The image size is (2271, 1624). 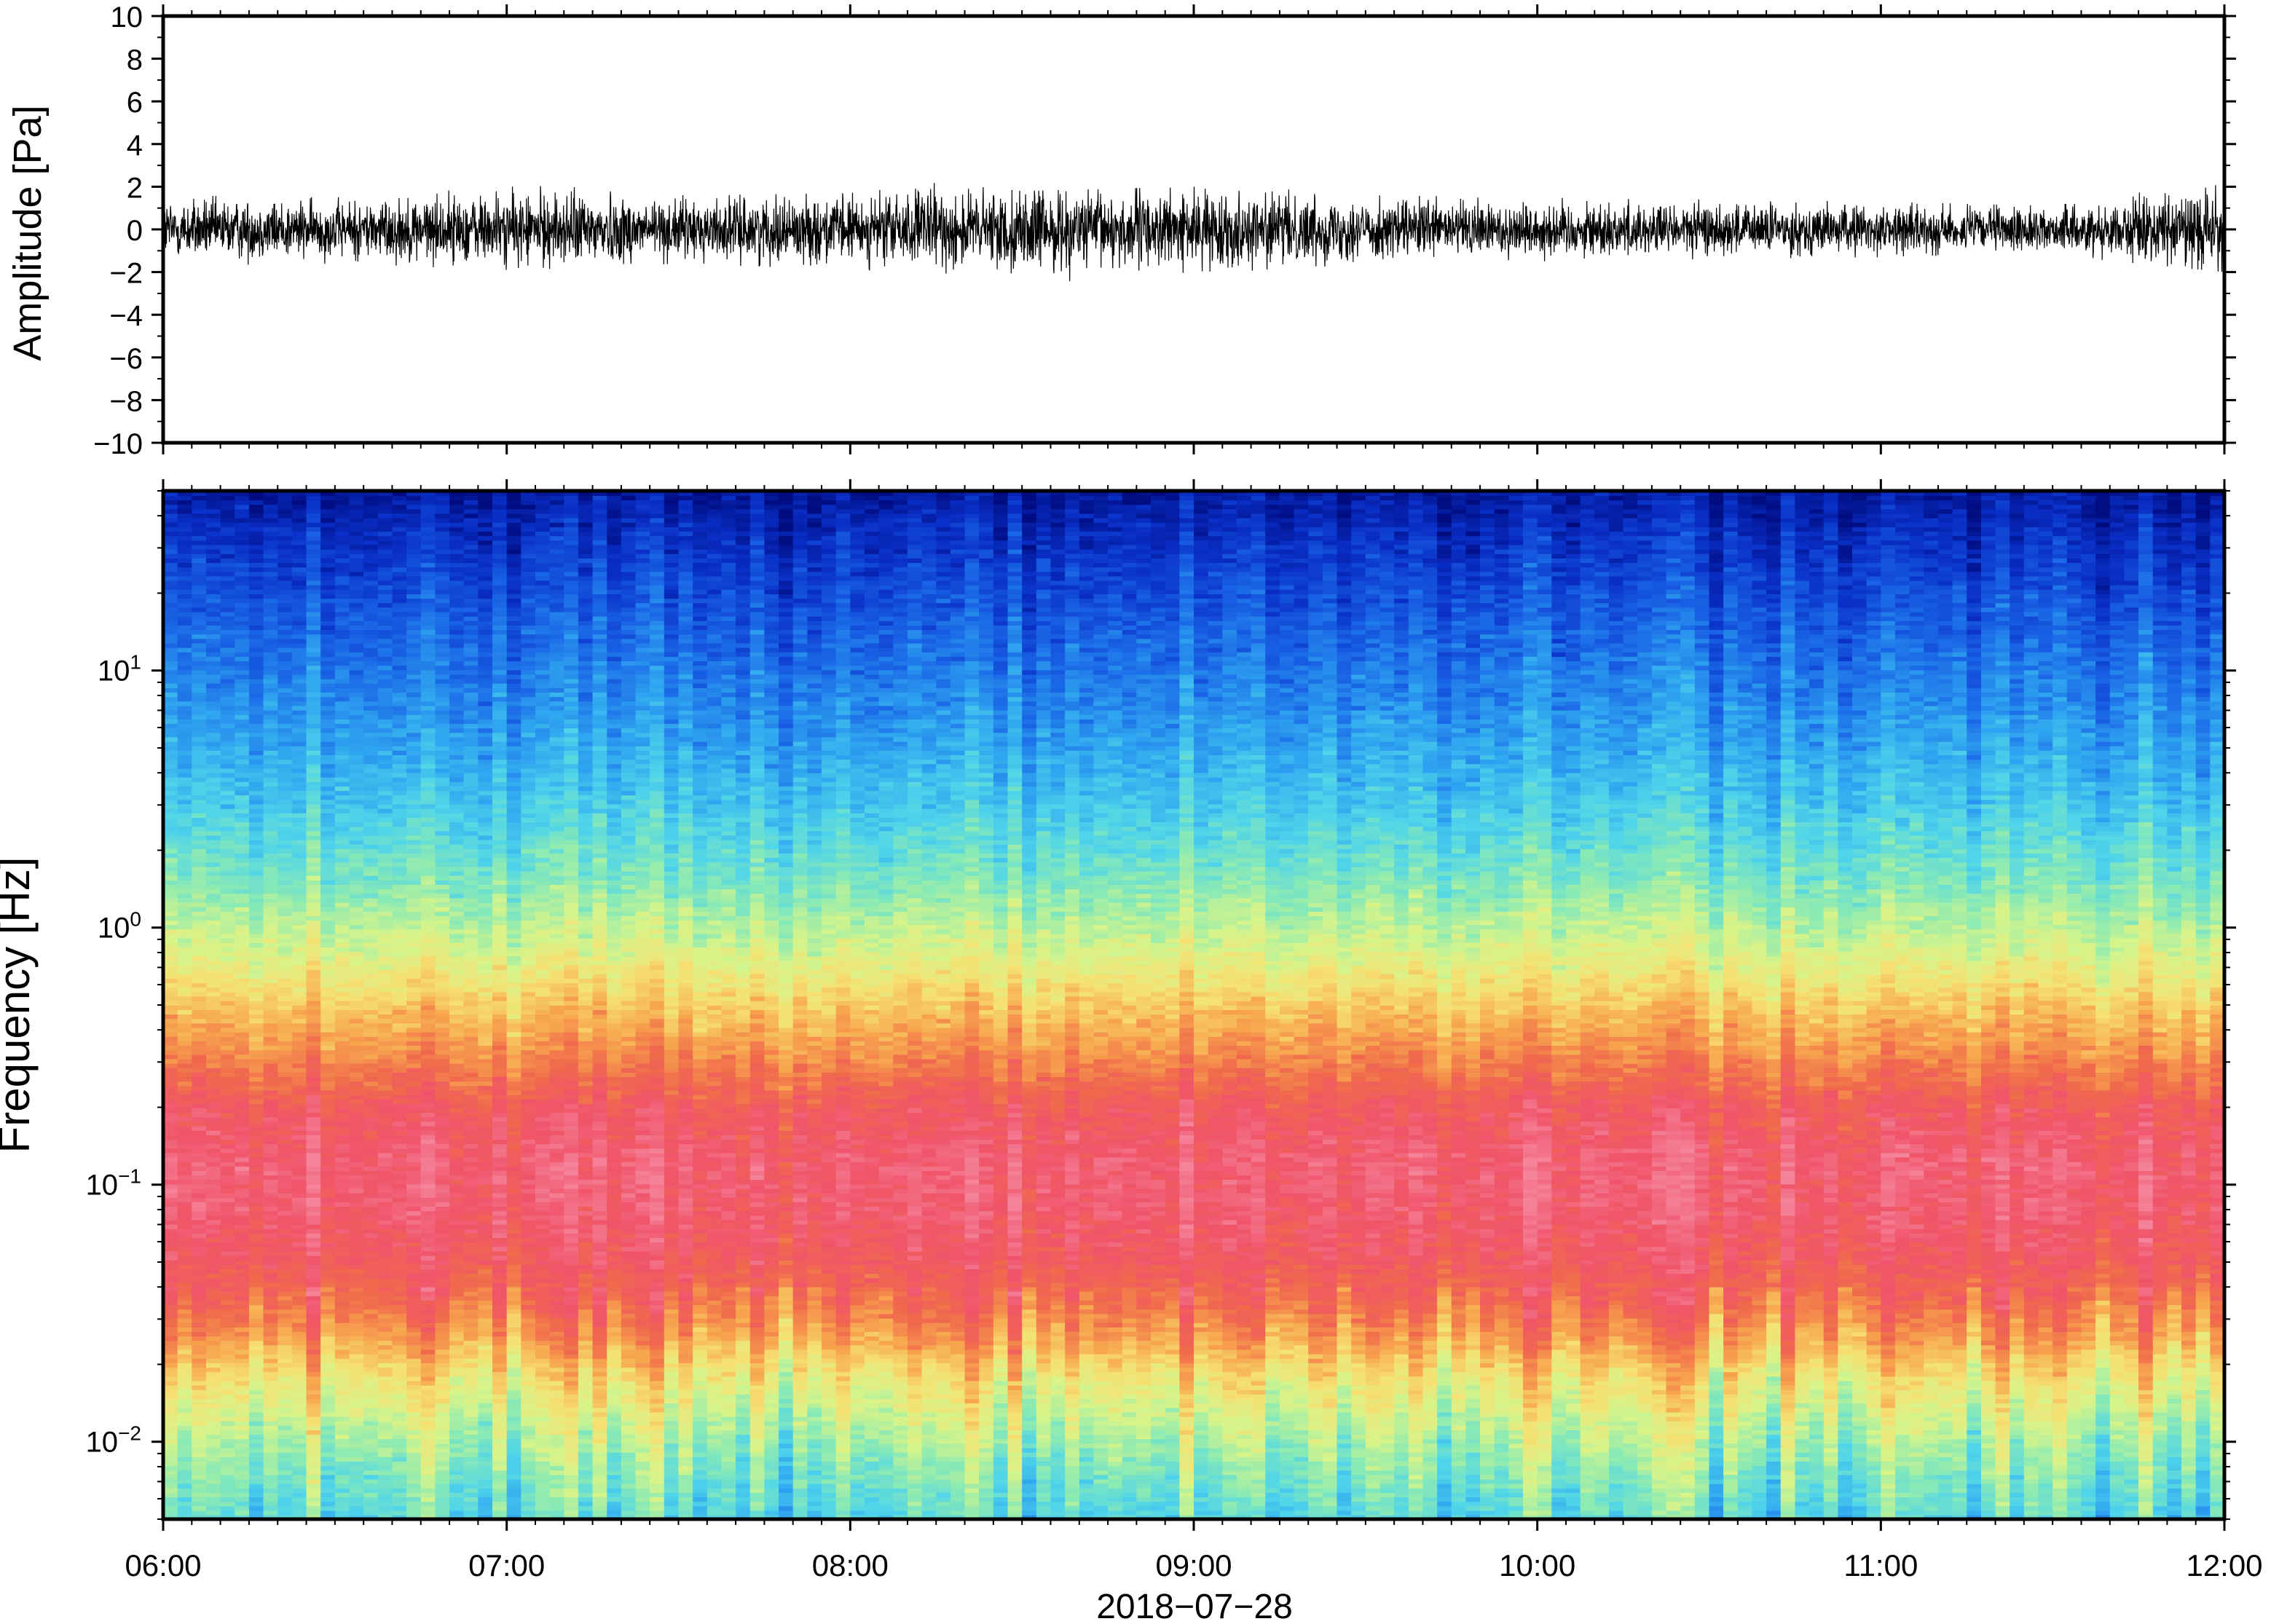 What do you see at coordinates (135, 146) in the screenshot?
I see `amplitude-tick-label: 4` at bounding box center [135, 146].